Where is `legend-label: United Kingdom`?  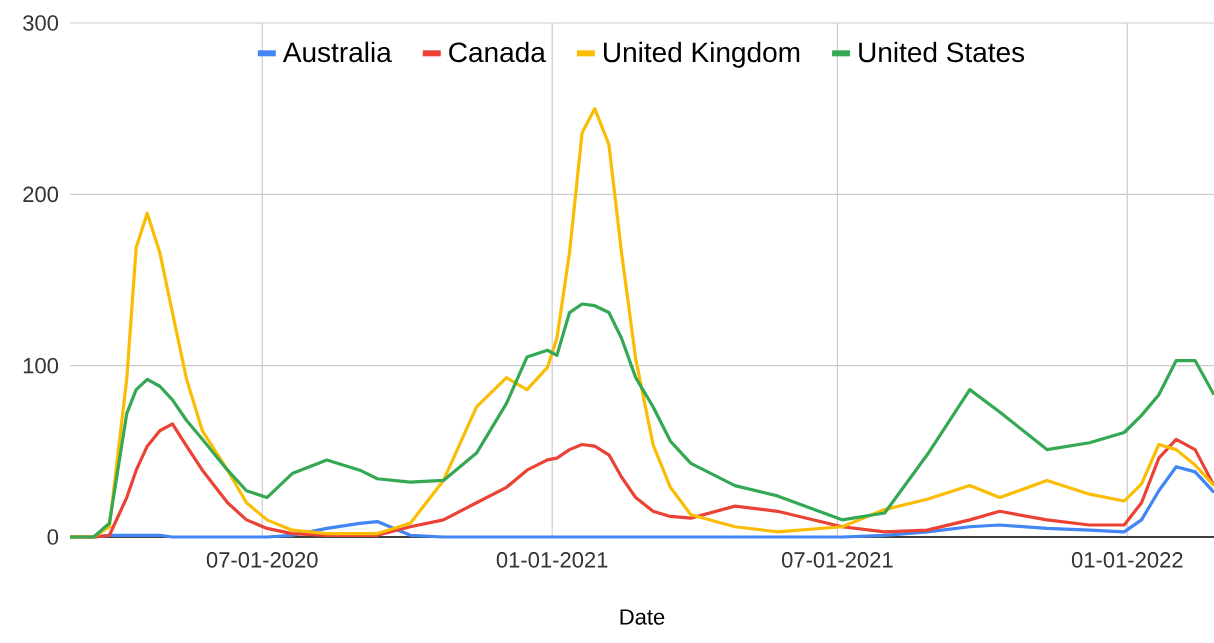
legend-label: United Kingdom is located at coordinates (702, 54).